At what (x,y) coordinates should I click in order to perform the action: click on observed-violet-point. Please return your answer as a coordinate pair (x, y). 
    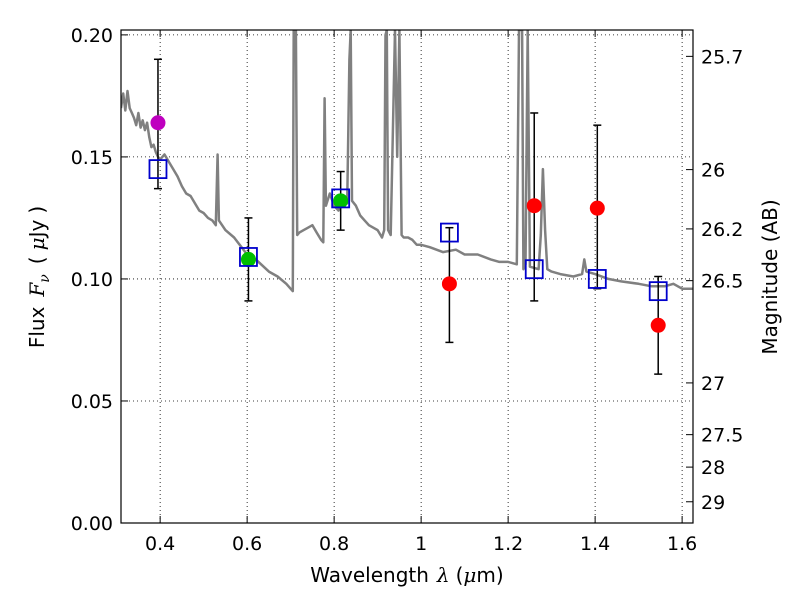
    Looking at the image, I should click on (158, 123).